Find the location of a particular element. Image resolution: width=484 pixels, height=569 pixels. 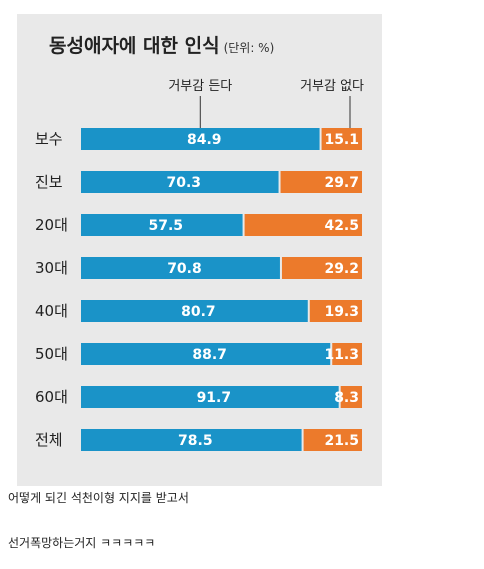

value-label-5-1: 11.3 is located at coordinates (341, 355).